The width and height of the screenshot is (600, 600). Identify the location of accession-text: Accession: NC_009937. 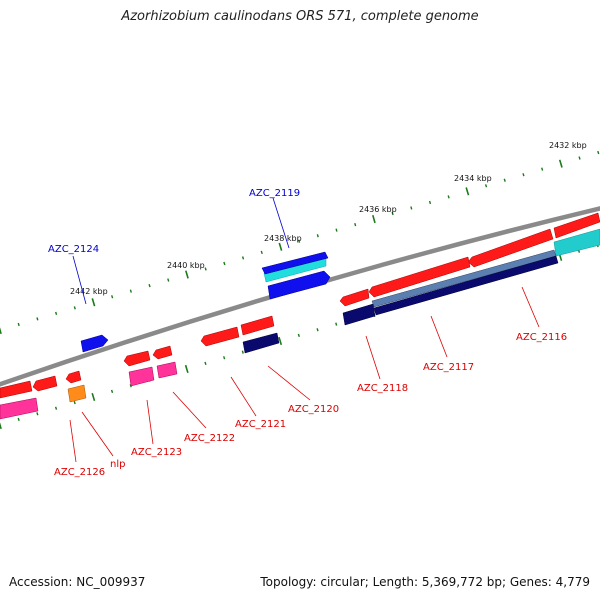
(77, 582).